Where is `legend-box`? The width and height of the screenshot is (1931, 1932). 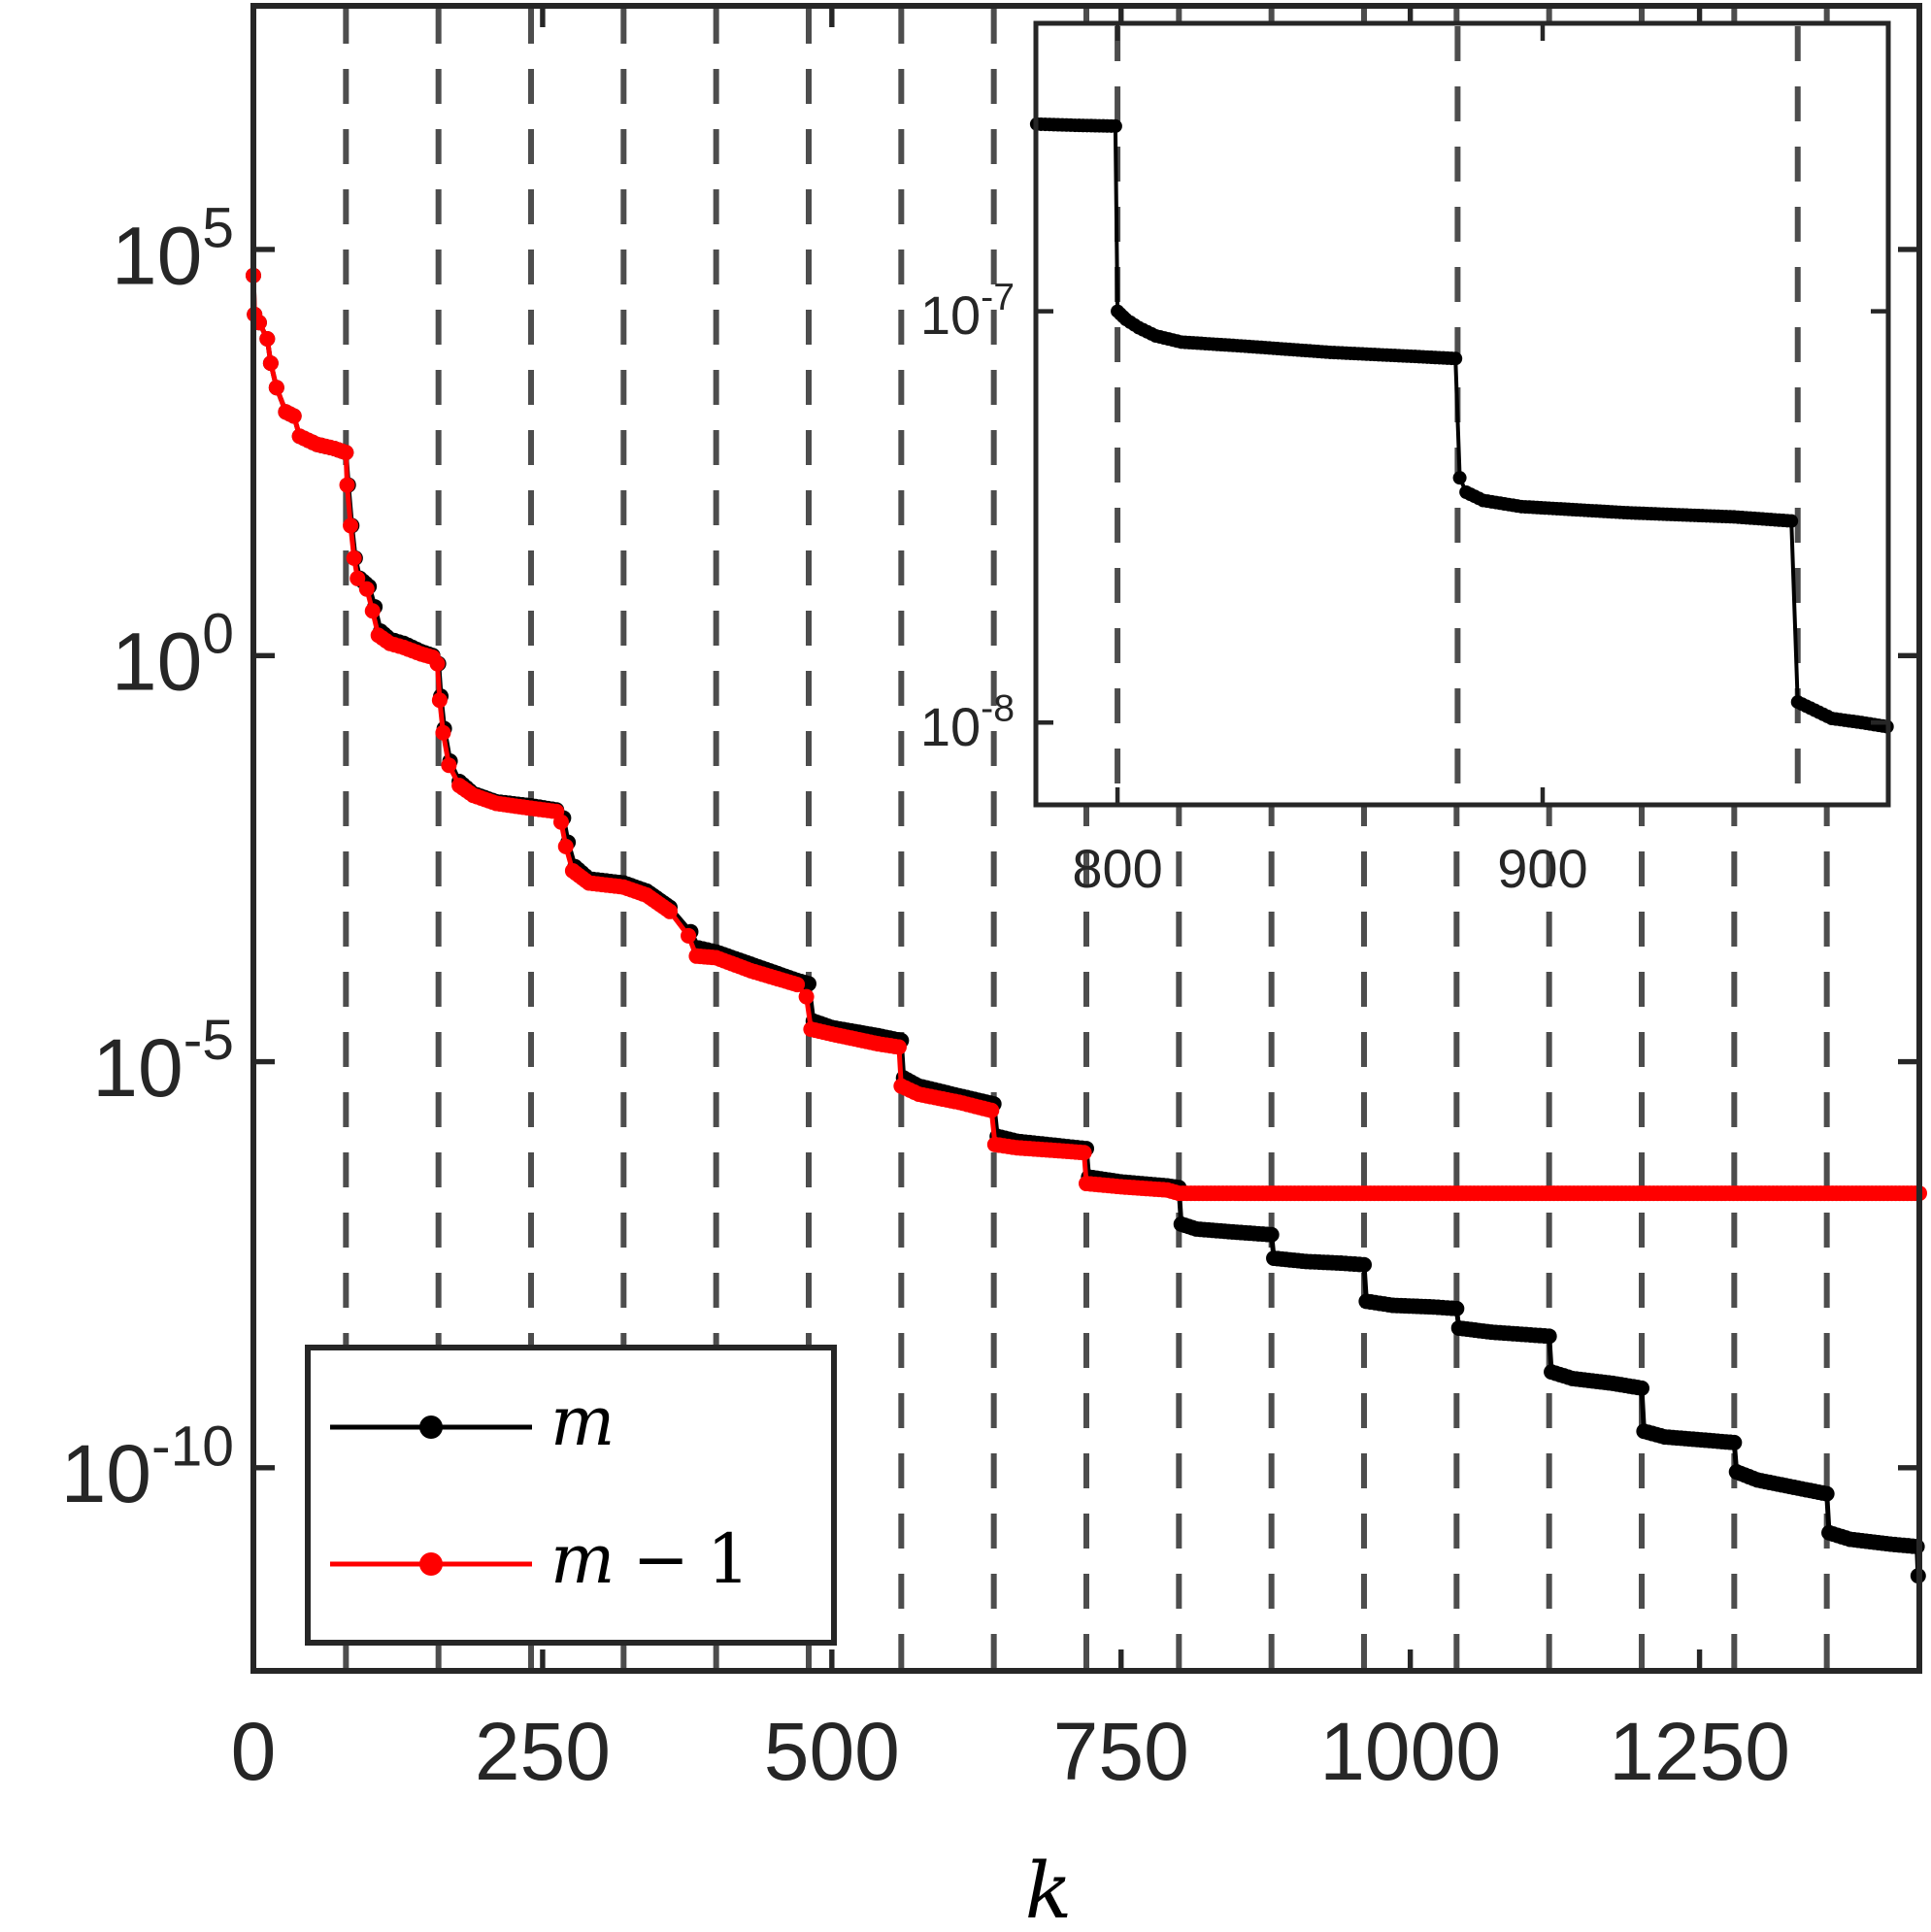 legend-box is located at coordinates (571, 1495).